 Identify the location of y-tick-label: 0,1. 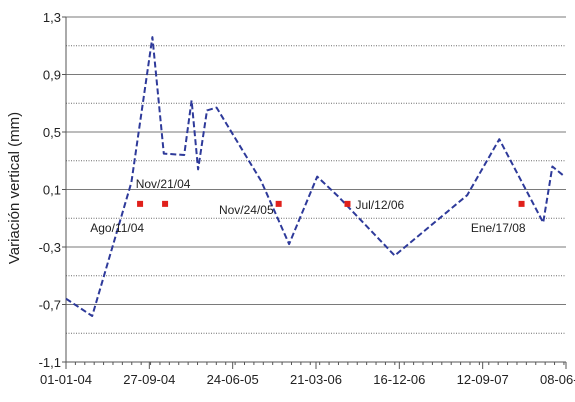
(52, 190).